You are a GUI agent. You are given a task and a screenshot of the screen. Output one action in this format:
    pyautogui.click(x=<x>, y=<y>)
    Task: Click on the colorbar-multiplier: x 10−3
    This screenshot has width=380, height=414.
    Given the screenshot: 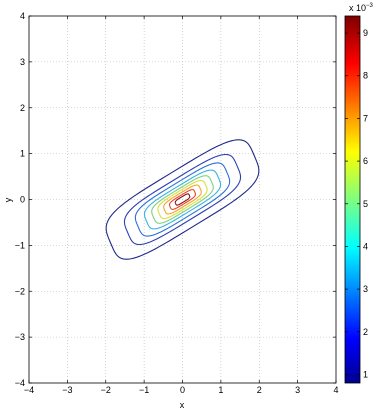 What is the action you would take?
    pyautogui.click(x=361, y=8)
    